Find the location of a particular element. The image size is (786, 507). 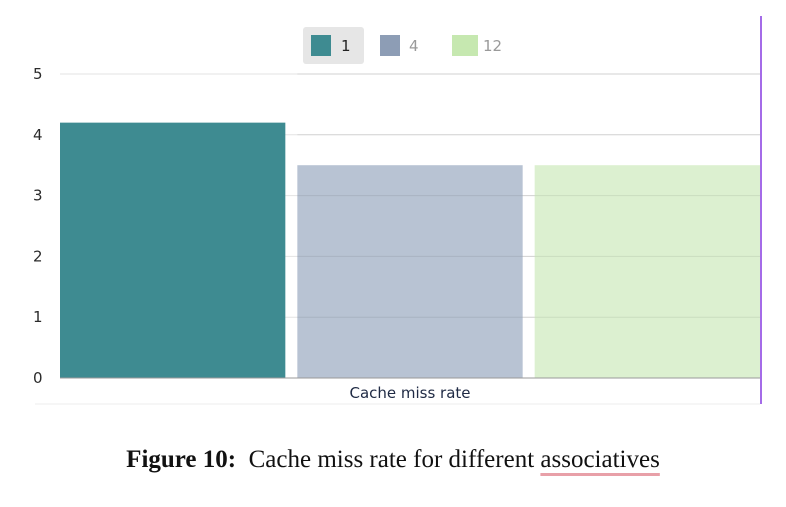

x-axis-label: Cache miss rate is located at coordinates (409, 393).